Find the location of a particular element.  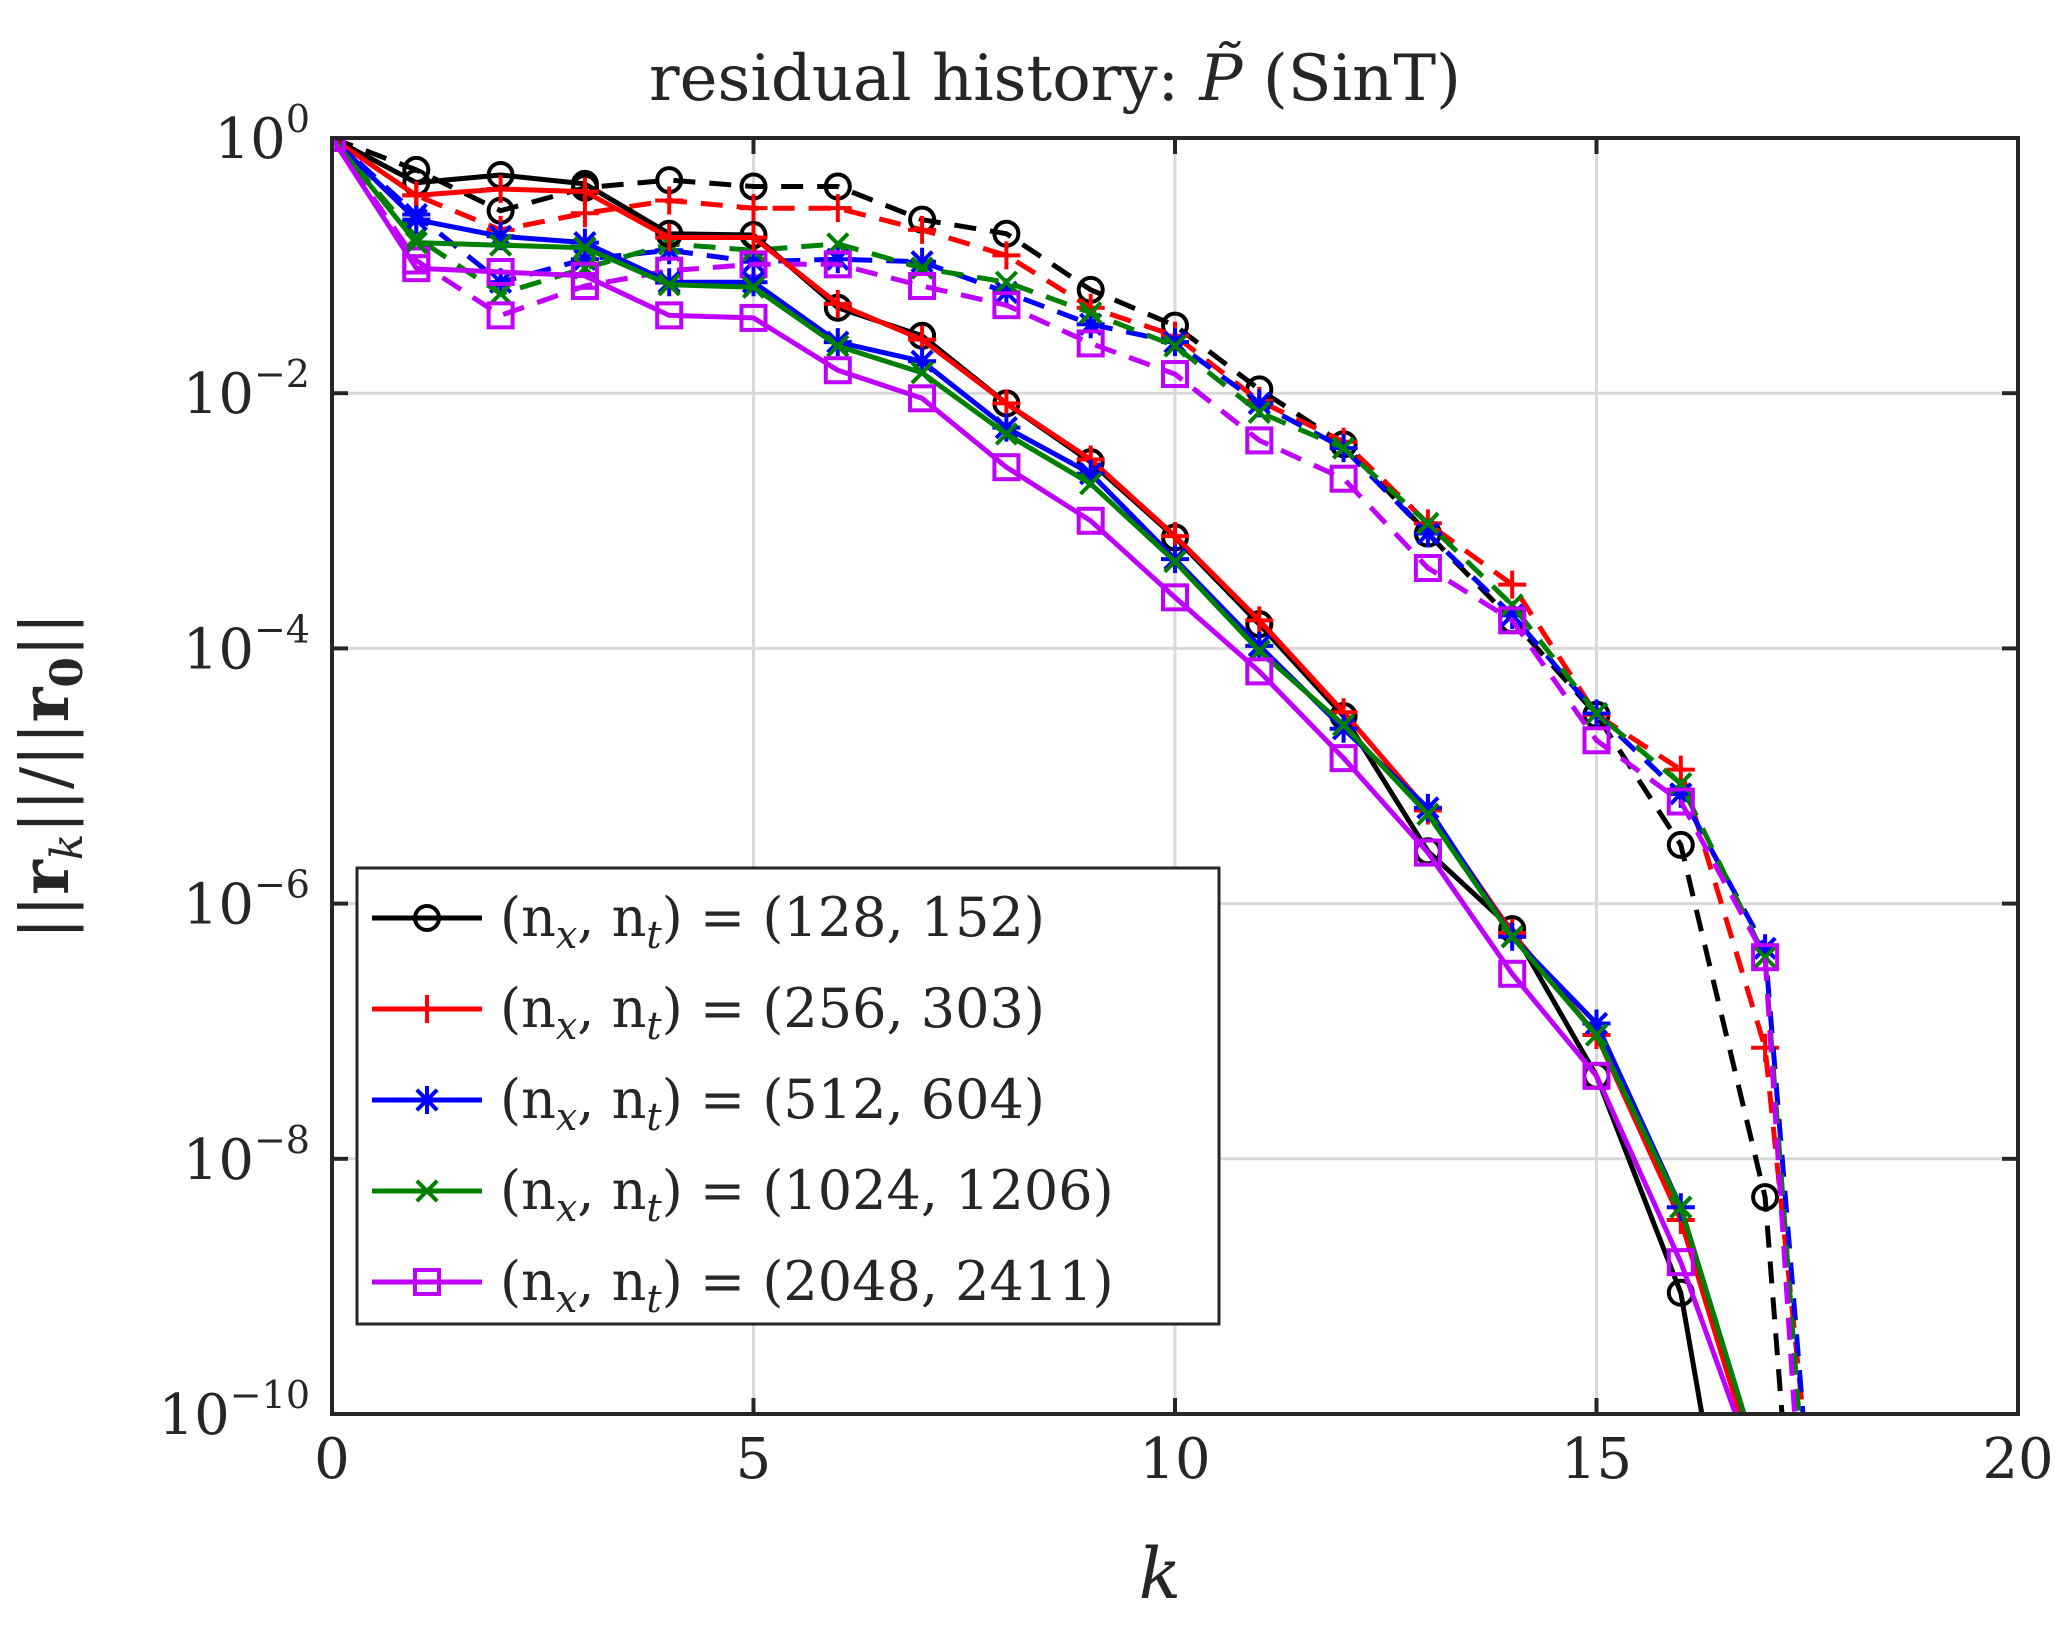

legend-label-post: ) = (512, 604) is located at coordinates (853, 1099).